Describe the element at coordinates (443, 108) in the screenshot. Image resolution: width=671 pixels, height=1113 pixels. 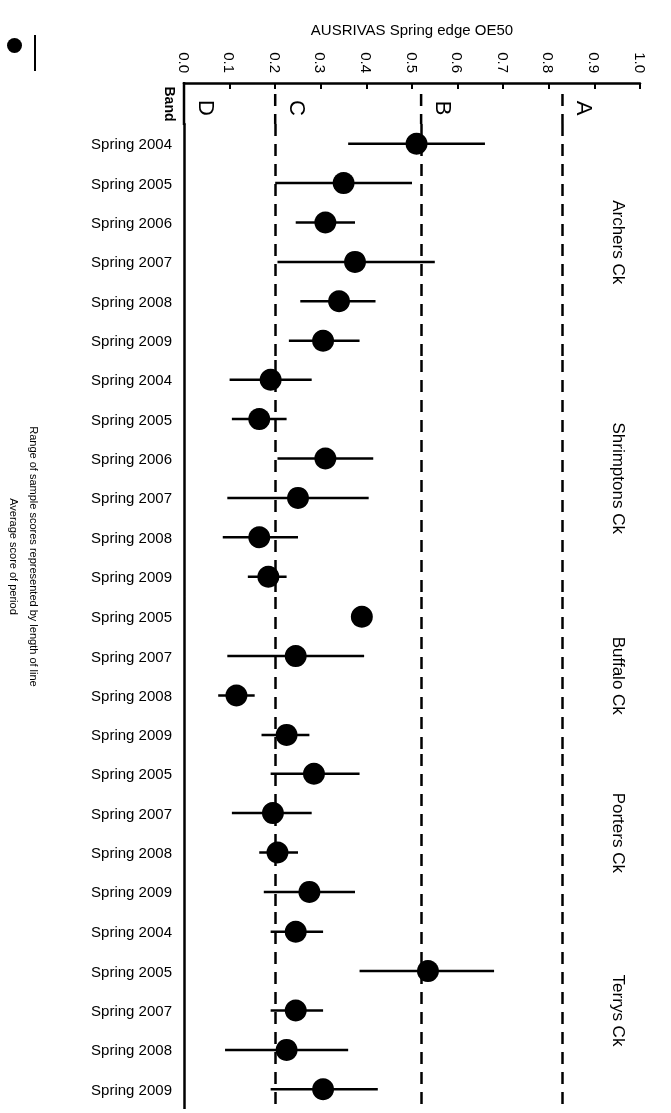
I see `text: B` at that location.